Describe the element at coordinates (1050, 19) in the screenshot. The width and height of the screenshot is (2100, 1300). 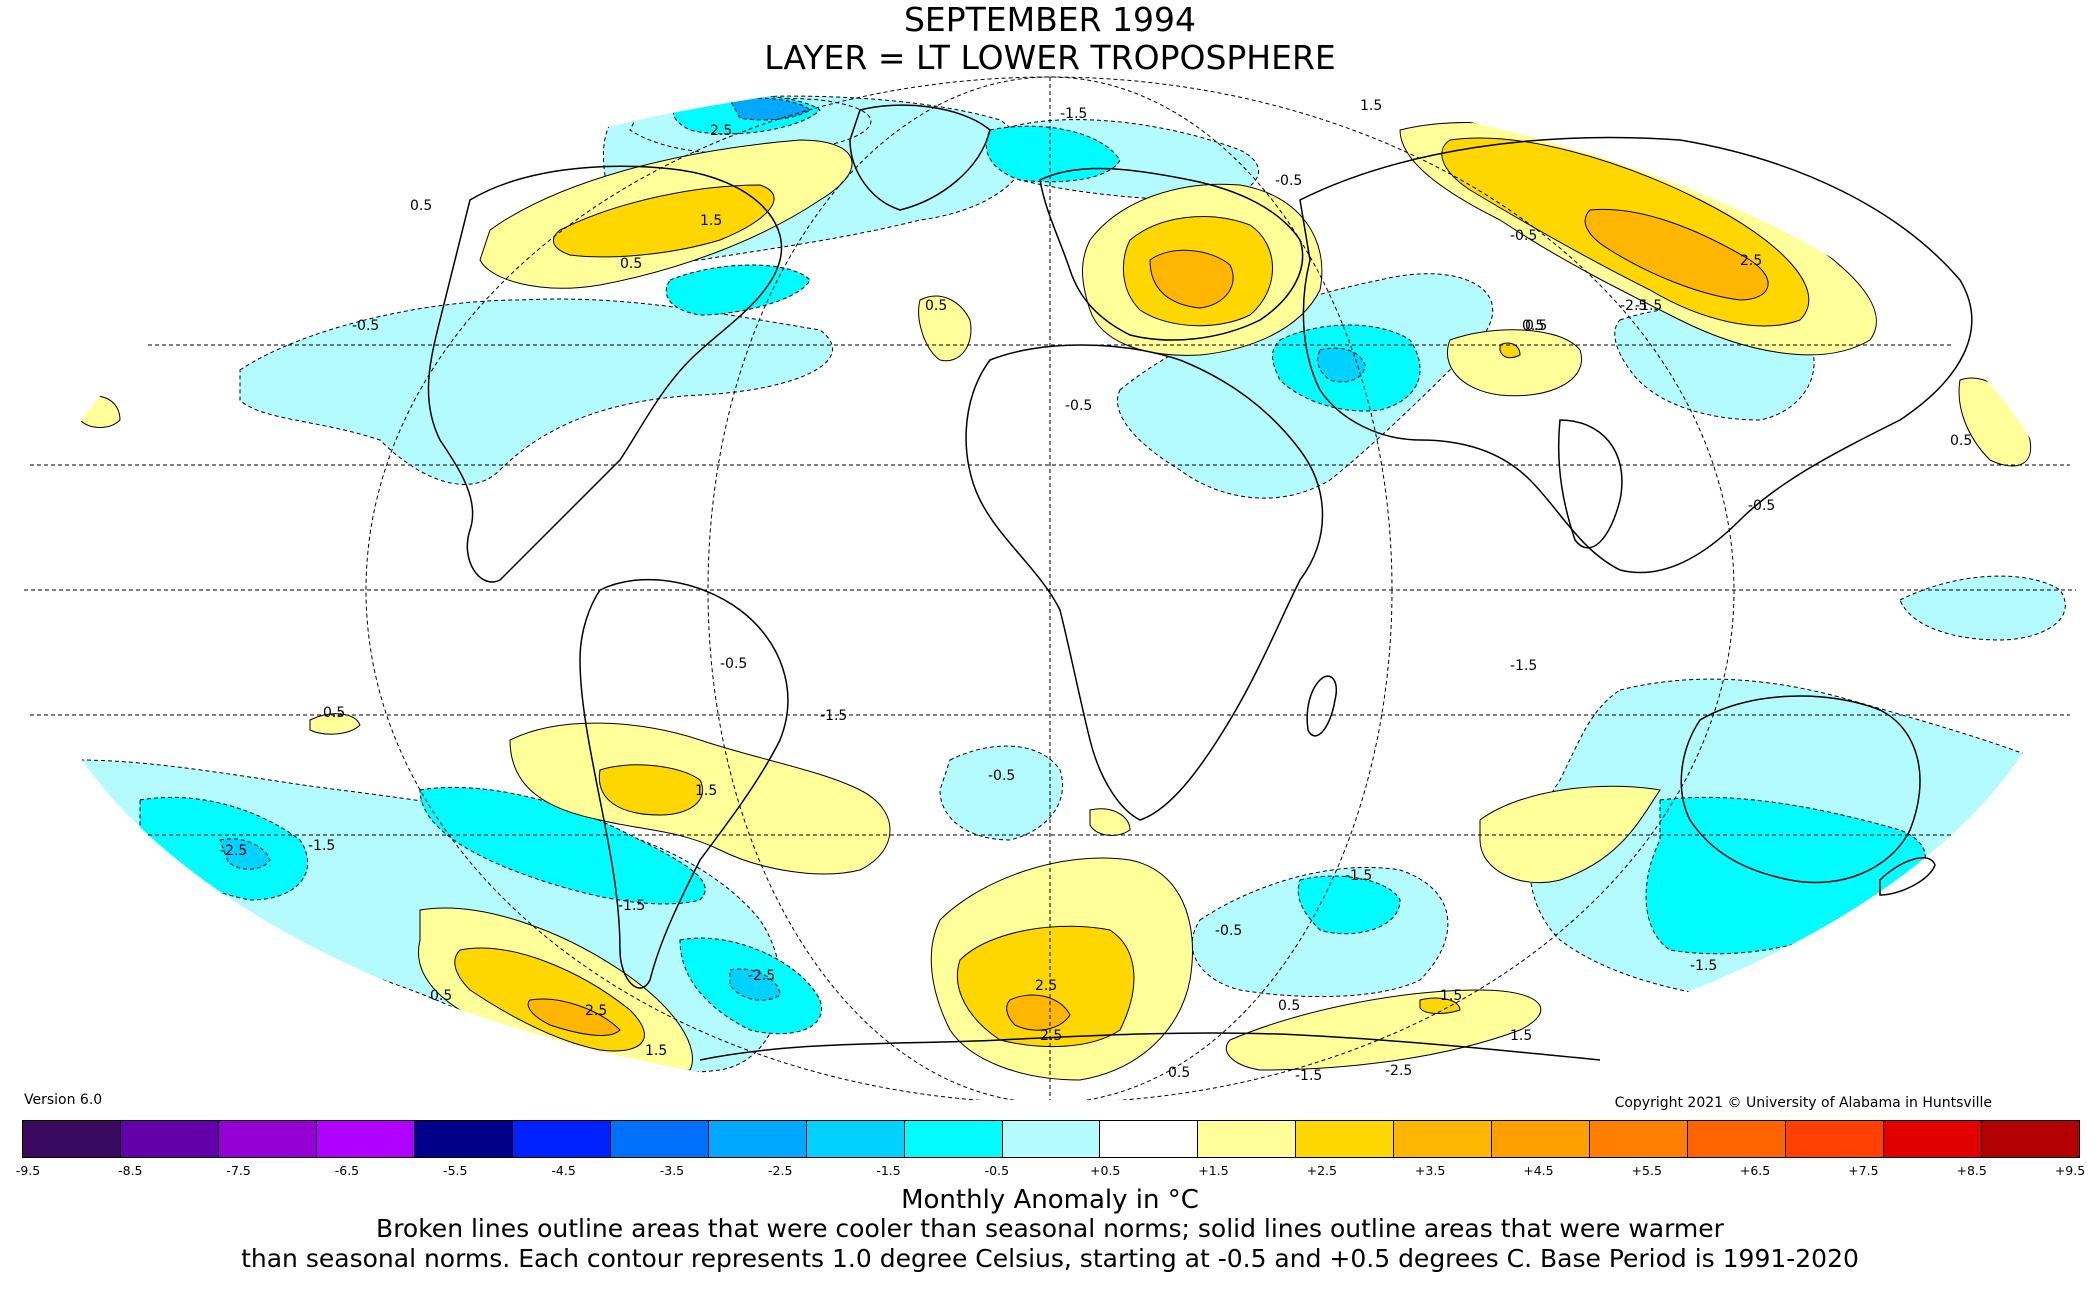
I see `map-title: SEPTEMBER 1994` at that location.